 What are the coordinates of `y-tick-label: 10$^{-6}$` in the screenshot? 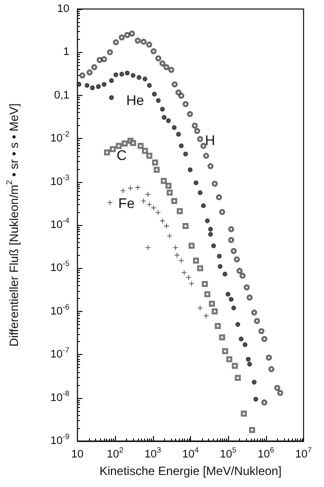 It's located at (60, 310).